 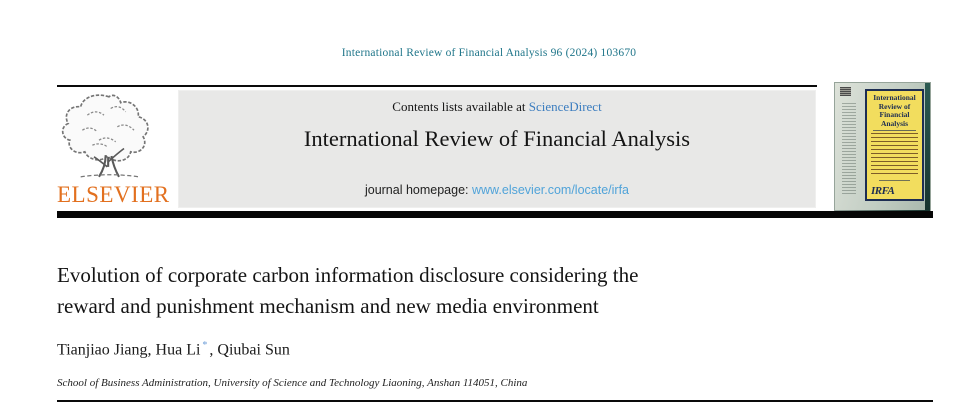 I want to click on cover-contents-lines, so click(x=894, y=155).